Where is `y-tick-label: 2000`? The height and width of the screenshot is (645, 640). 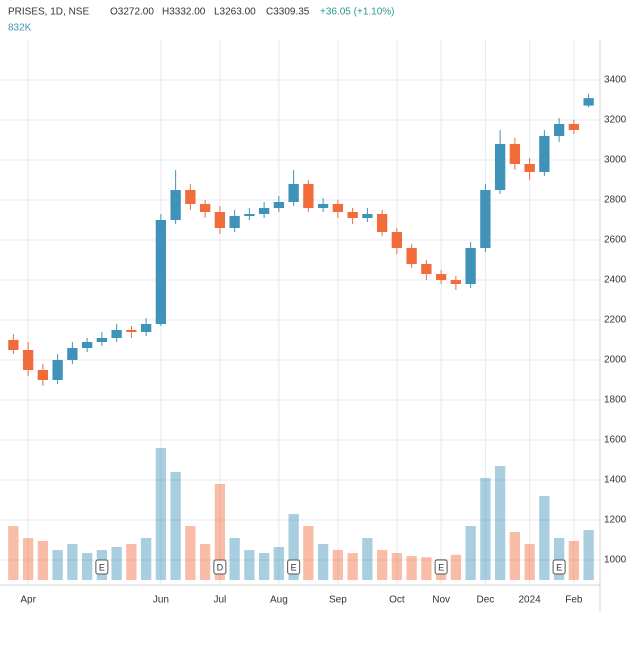
y-tick-label: 2000 is located at coordinates (615, 360).